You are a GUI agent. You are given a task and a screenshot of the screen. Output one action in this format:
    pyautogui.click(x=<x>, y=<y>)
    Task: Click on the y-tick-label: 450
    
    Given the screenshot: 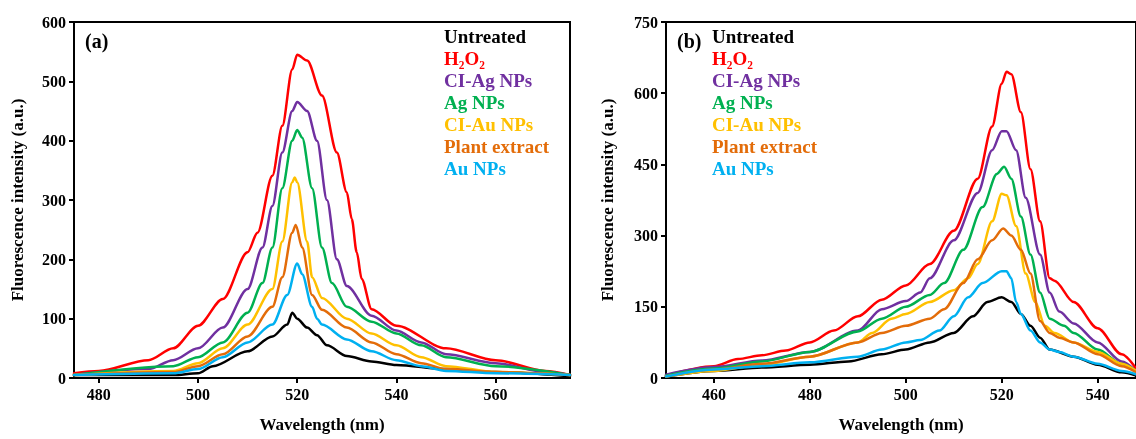 What is the action you would take?
    pyautogui.click(x=646, y=164)
    